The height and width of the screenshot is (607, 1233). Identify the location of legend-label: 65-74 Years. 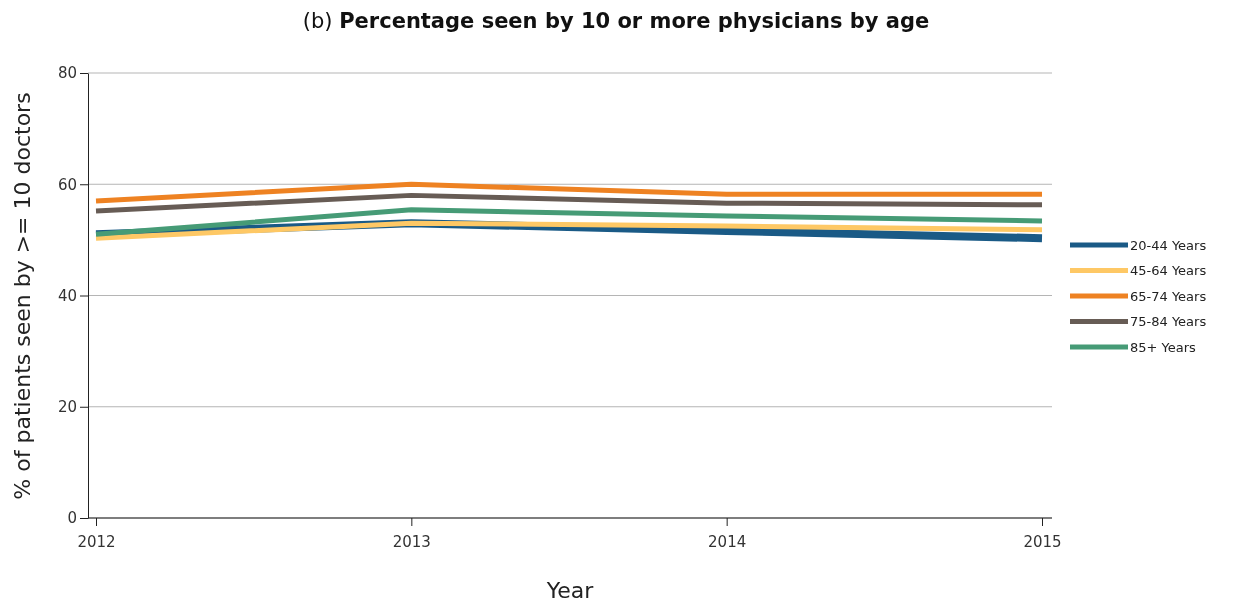
(1168, 296).